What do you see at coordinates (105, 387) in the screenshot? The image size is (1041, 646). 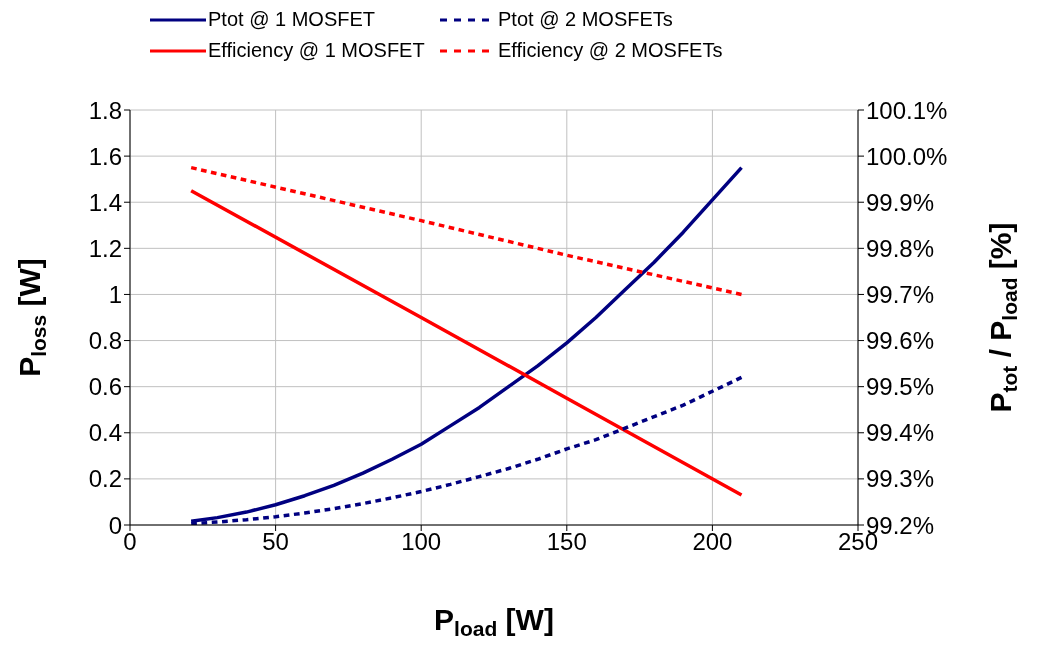 I see `y-tick-label: 0.6` at bounding box center [105, 387].